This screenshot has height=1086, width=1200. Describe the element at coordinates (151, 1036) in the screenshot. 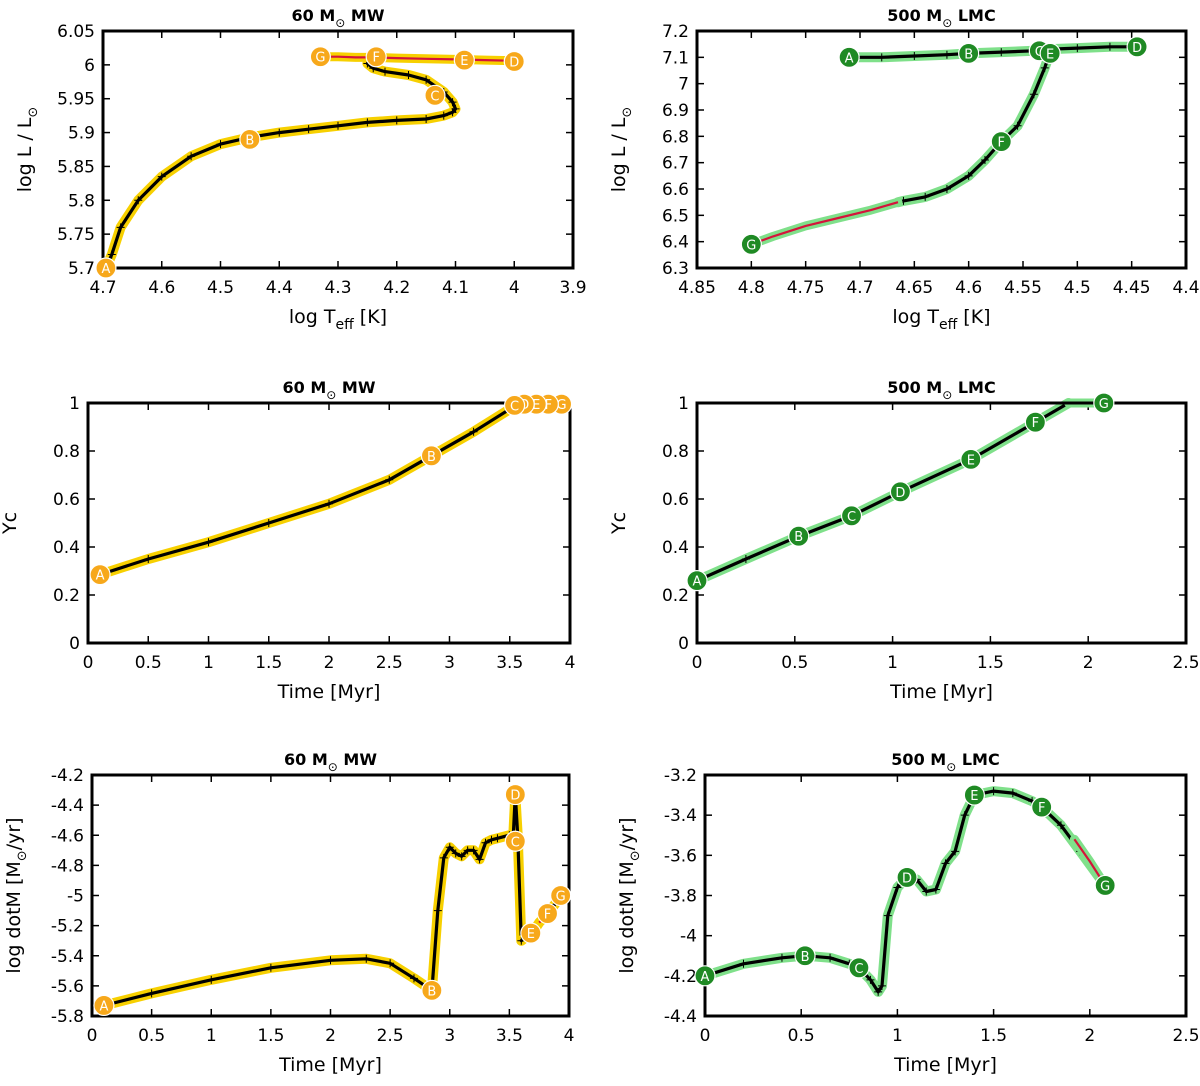

I see `x-tick-label: 0.5` at that location.